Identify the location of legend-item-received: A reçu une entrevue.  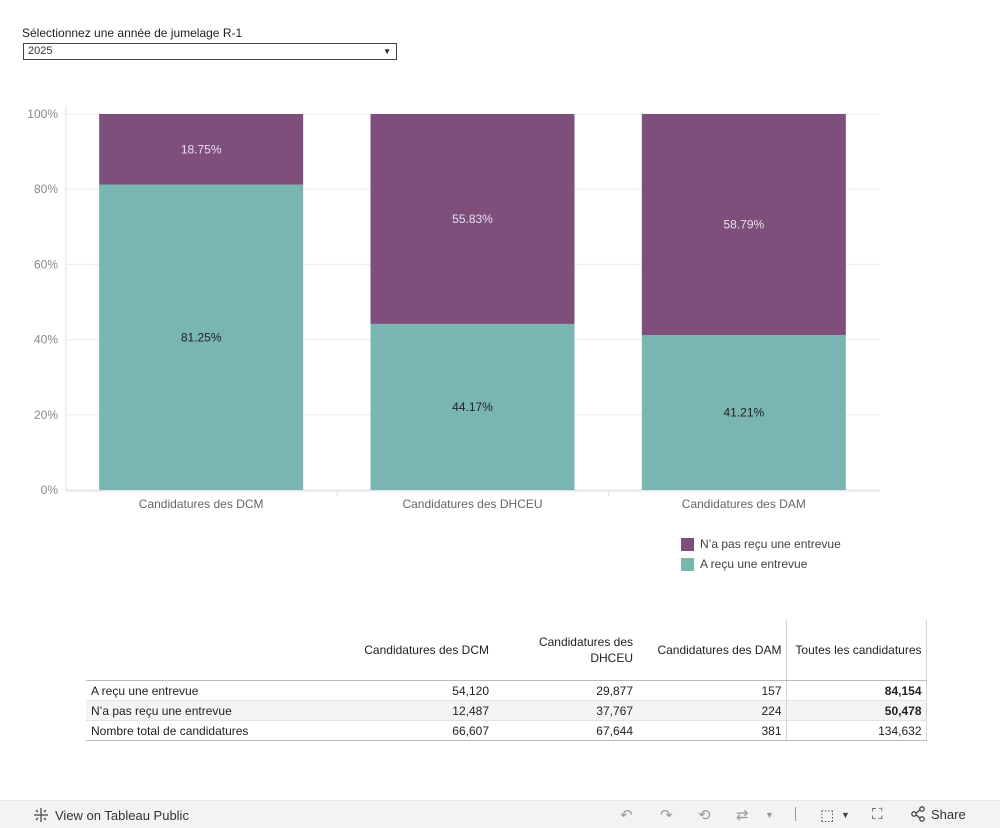
(761, 564).